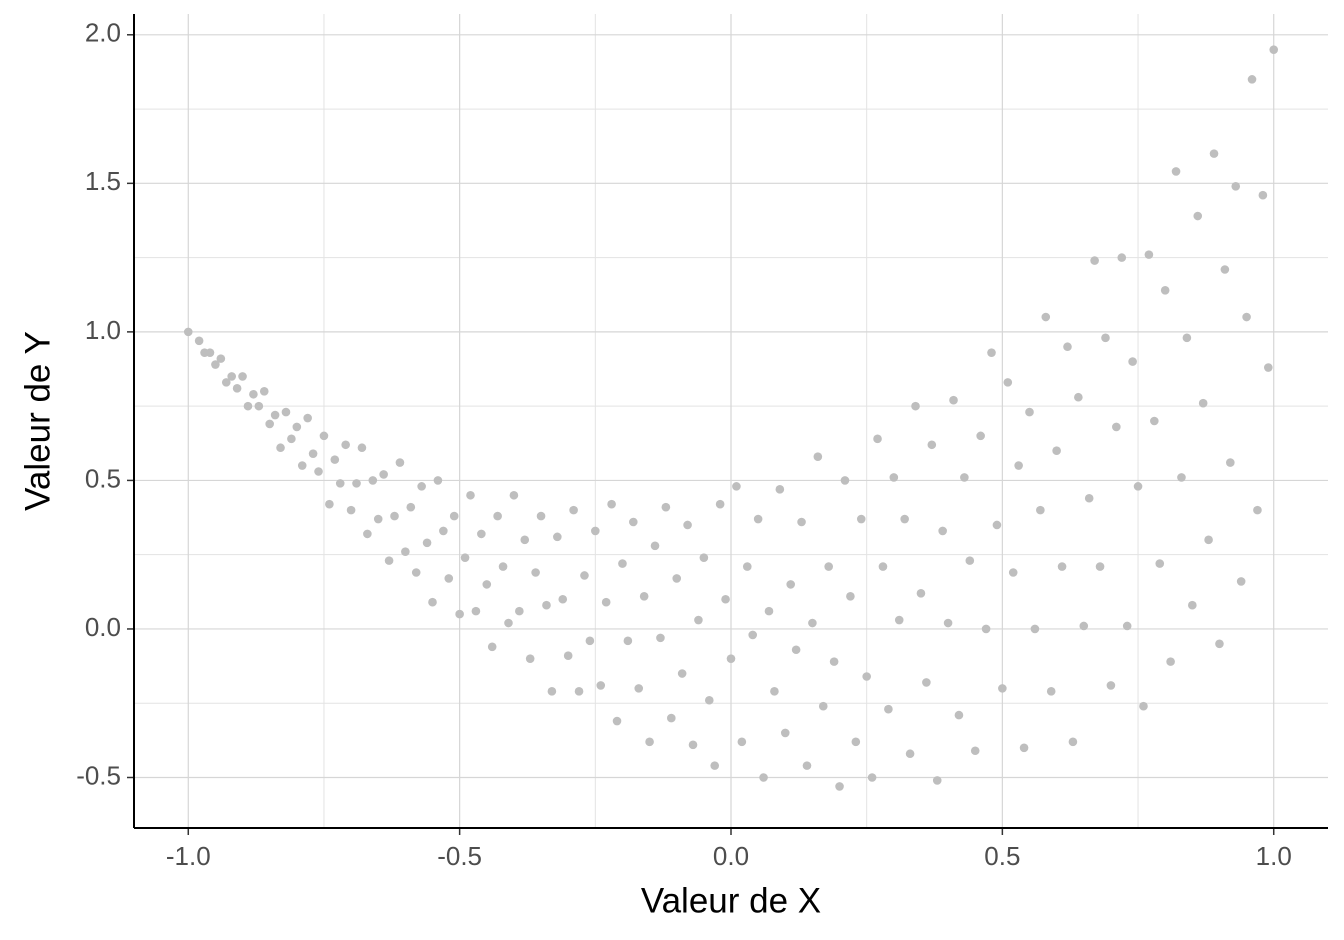 This screenshot has height=940, width=1344. What do you see at coordinates (37, 421) in the screenshot?
I see `y-axis-title: Valeur de Y` at bounding box center [37, 421].